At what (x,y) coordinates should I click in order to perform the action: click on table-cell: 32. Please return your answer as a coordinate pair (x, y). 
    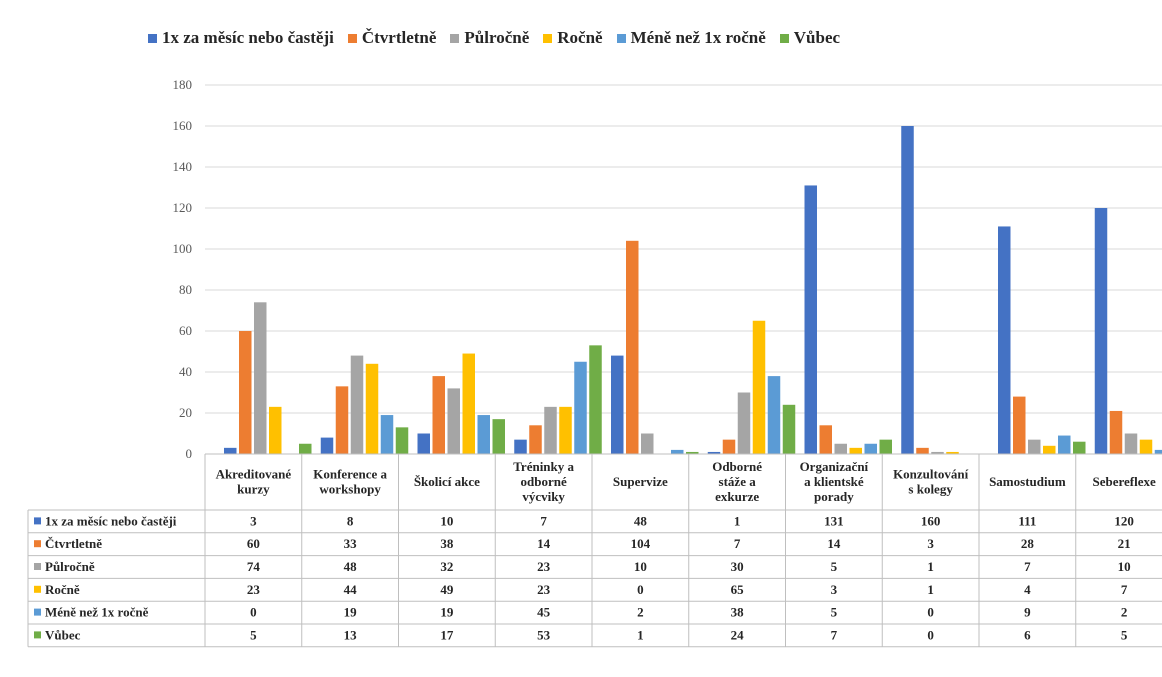
    Looking at the image, I should click on (446, 566).